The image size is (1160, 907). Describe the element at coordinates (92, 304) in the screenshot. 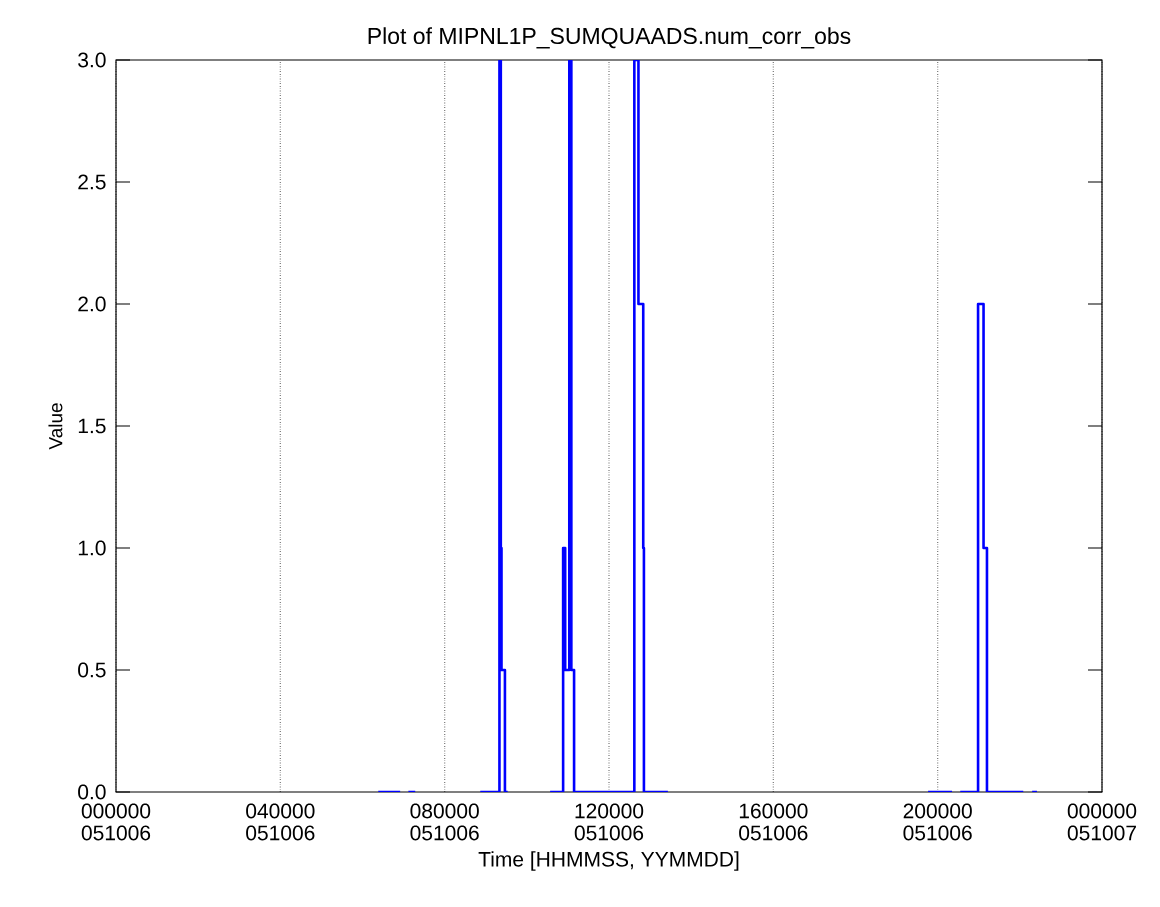

I see `y-tick-label: 2.0` at that location.